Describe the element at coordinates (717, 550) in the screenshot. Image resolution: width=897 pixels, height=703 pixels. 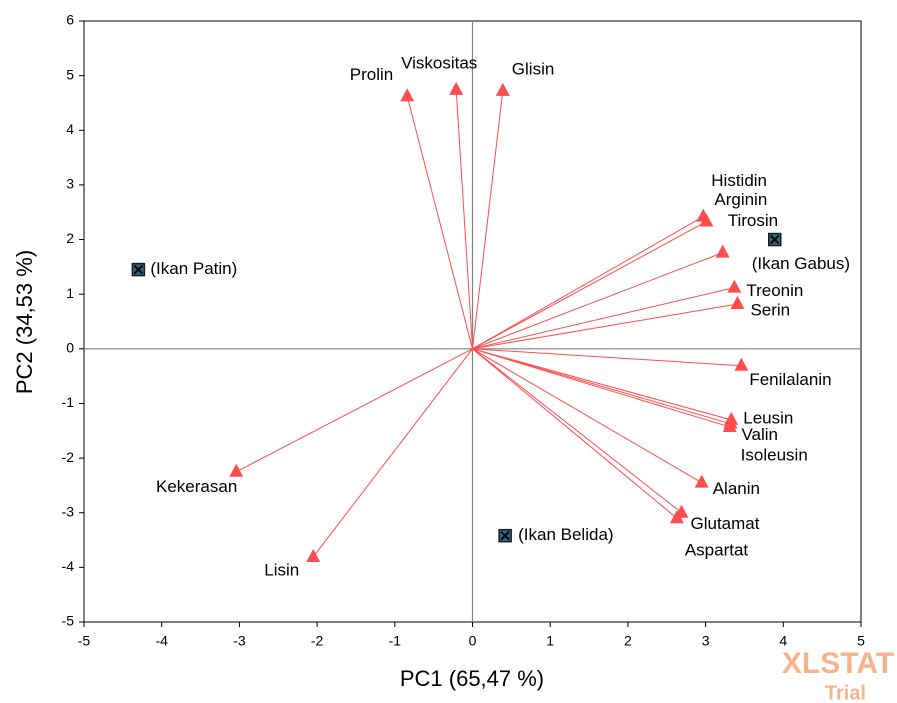
I see `point-label: Aspartat` at that location.